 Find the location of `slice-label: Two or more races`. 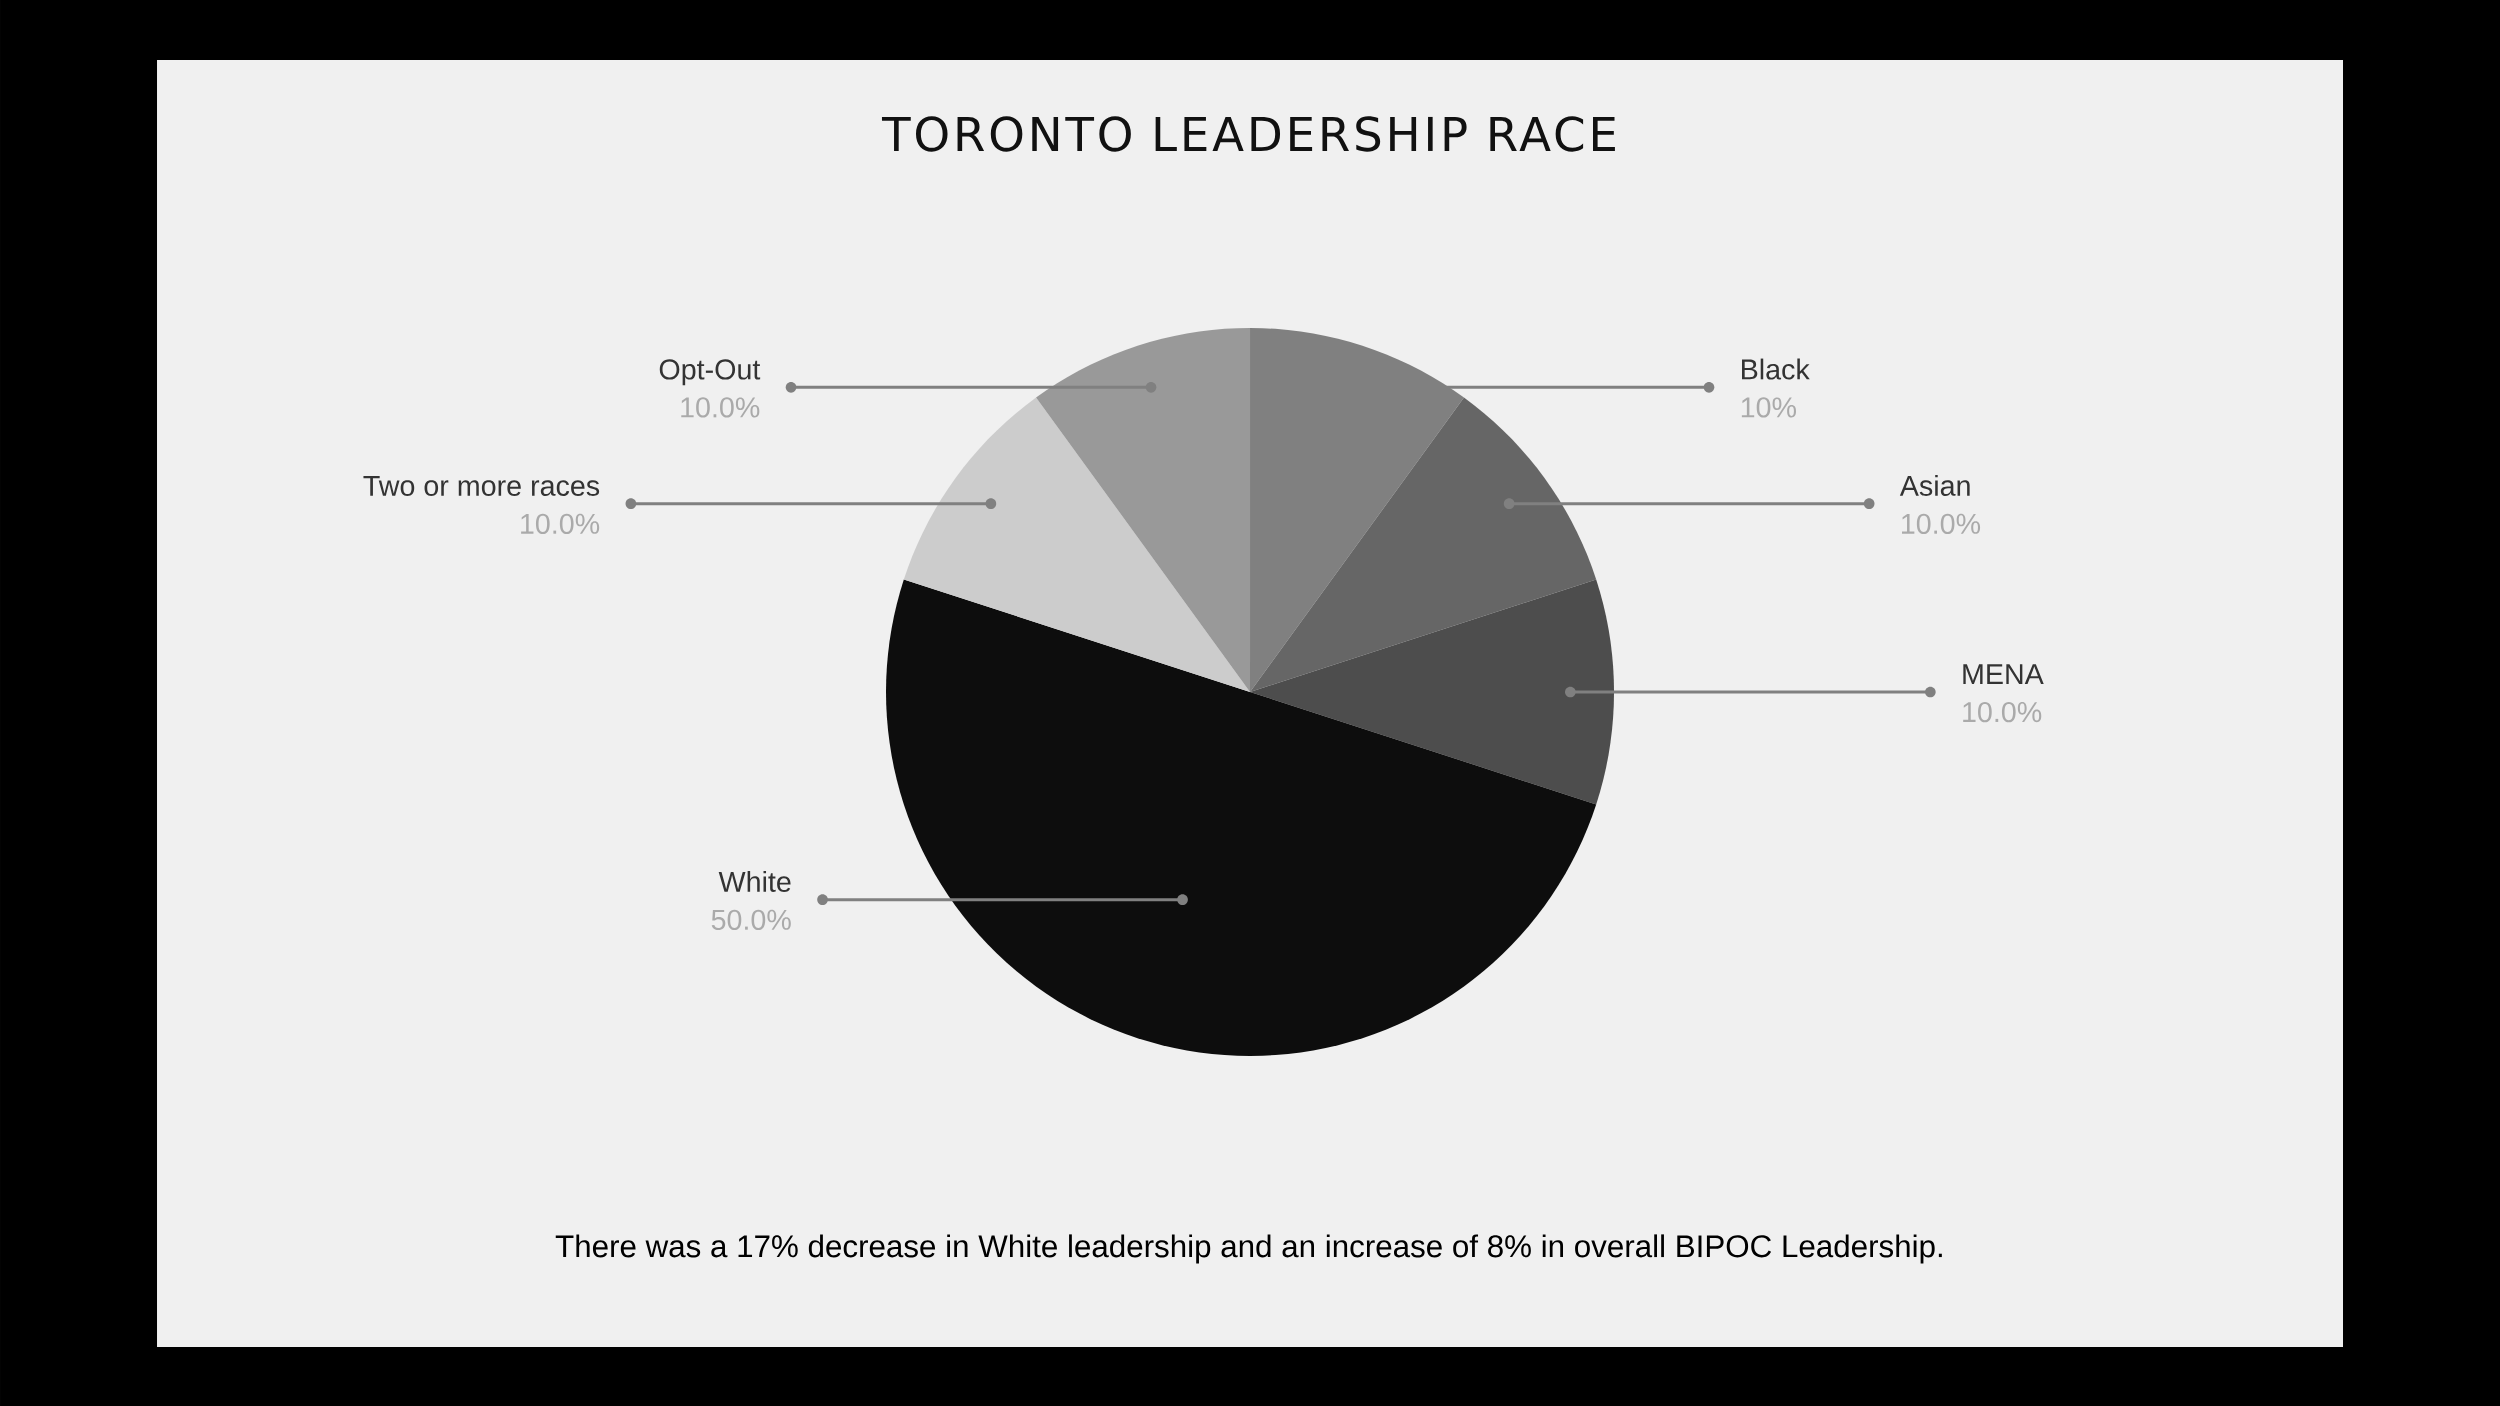

slice-label: Two or more races is located at coordinates (481, 486).